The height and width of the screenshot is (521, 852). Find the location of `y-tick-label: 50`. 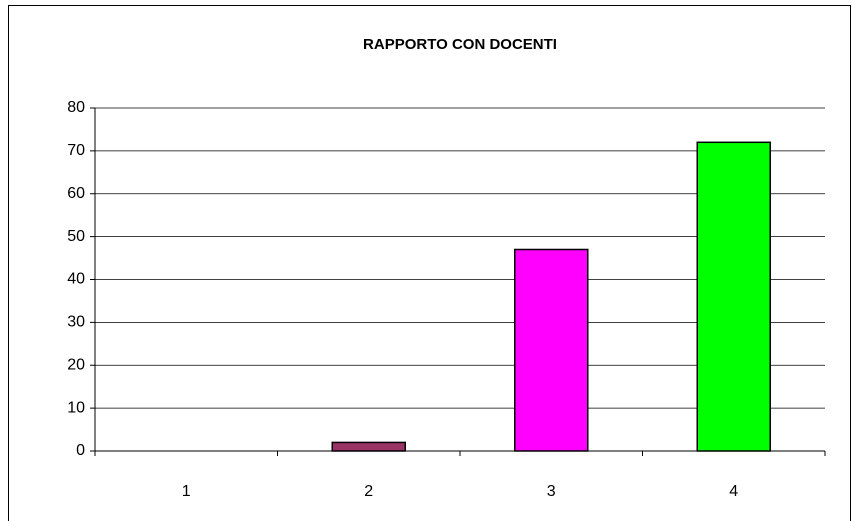

y-tick-label: 50 is located at coordinates (76, 236).